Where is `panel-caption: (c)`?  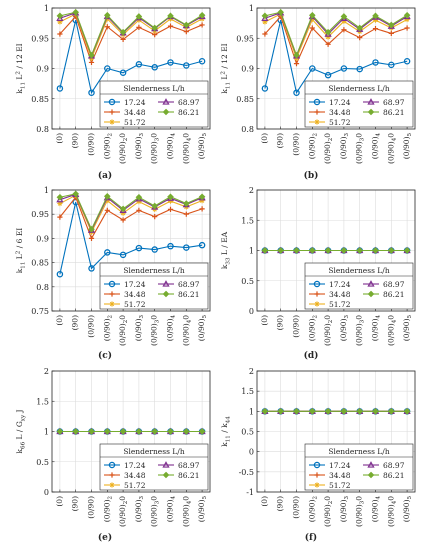
panel-caption: (c) is located at coordinates (105, 355).